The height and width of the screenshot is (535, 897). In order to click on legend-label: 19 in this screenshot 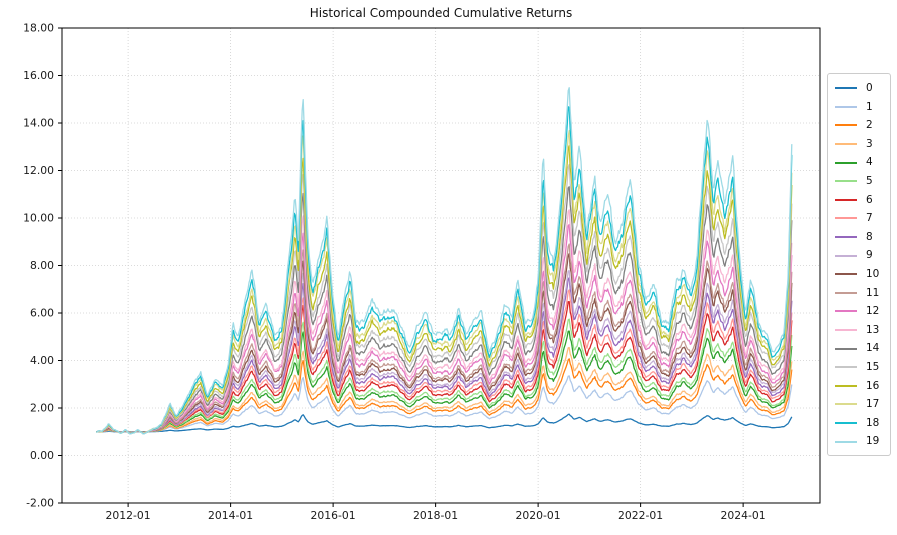, I will do `click(873, 441)`.